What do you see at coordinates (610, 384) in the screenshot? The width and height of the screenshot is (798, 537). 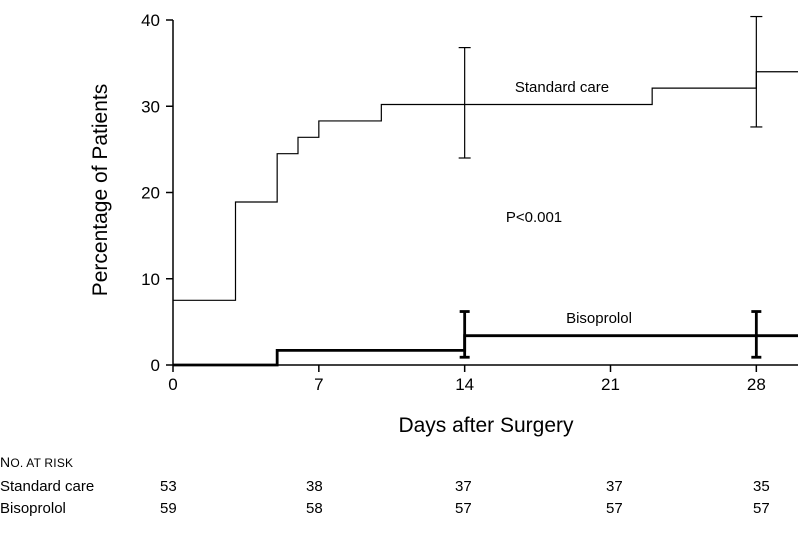 I see `x-tick-label: 21` at bounding box center [610, 384].